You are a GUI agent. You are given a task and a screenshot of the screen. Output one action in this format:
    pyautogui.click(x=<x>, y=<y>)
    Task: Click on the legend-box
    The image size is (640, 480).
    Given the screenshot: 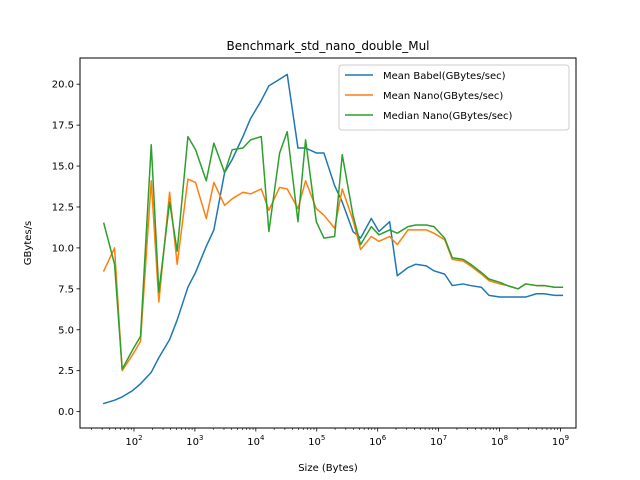 What is the action you would take?
    pyautogui.click(x=454, y=97)
    